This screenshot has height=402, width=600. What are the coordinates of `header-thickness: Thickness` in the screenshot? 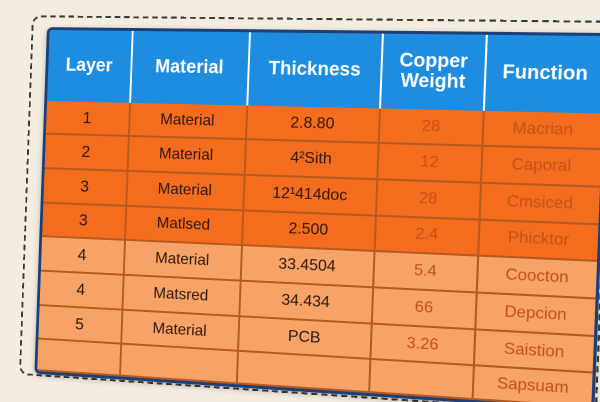 It's located at (315, 70).